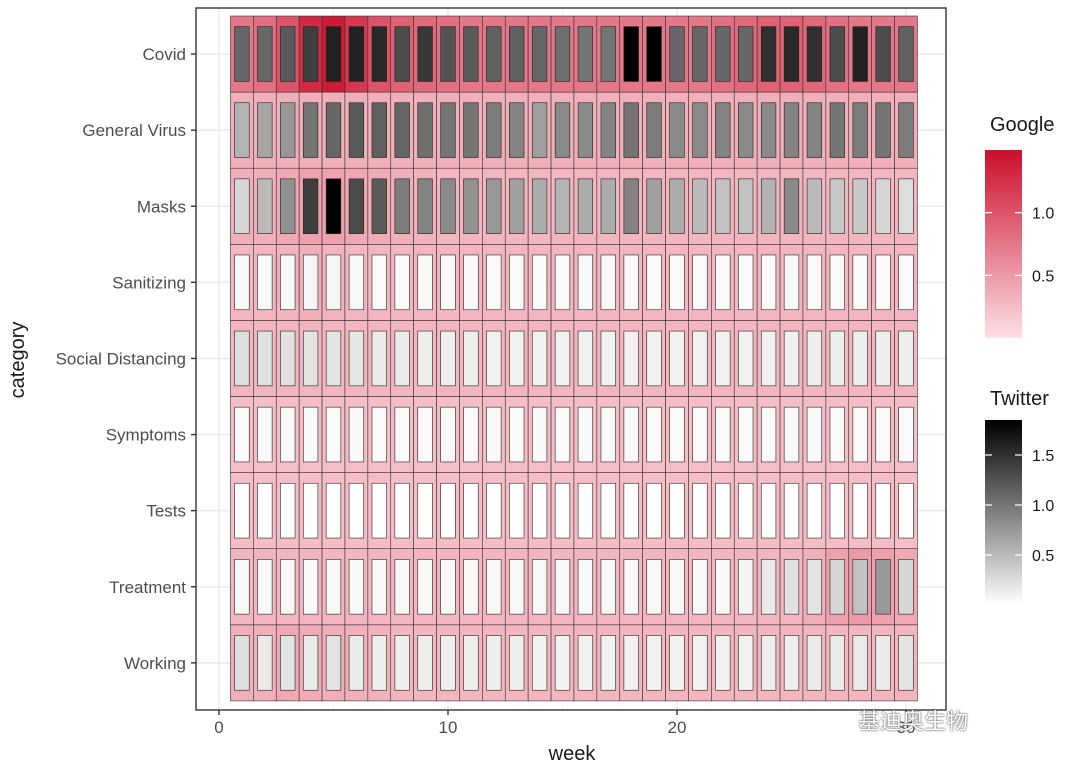 Image resolution: width=1080 pixels, height=768 pixels. What do you see at coordinates (448, 587) in the screenshot?
I see `twitter-cell-treatment-w10` at bounding box center [448, 587].